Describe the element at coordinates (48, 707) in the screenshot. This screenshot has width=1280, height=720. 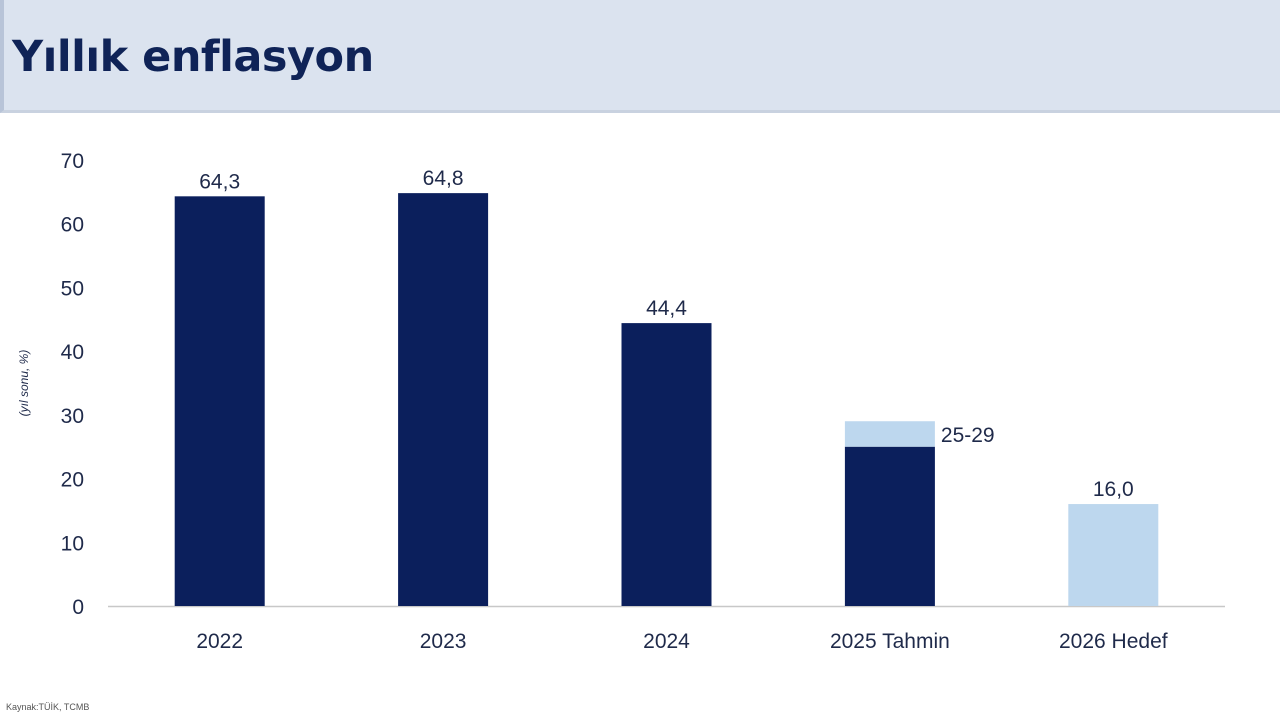
I see `source-note: Kaynak:TÜİK, TCMB` at that location.